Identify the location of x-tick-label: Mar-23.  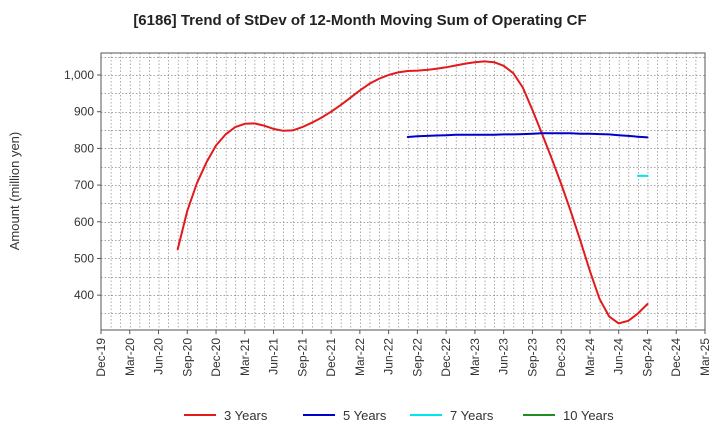
(475, 357).